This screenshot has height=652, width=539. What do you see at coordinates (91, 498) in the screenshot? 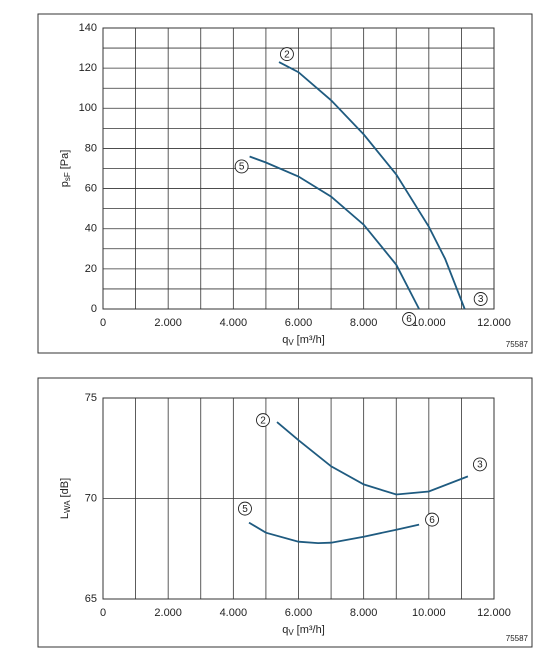
I see `y-tick-label: 70` at bounding box center [91, 498].